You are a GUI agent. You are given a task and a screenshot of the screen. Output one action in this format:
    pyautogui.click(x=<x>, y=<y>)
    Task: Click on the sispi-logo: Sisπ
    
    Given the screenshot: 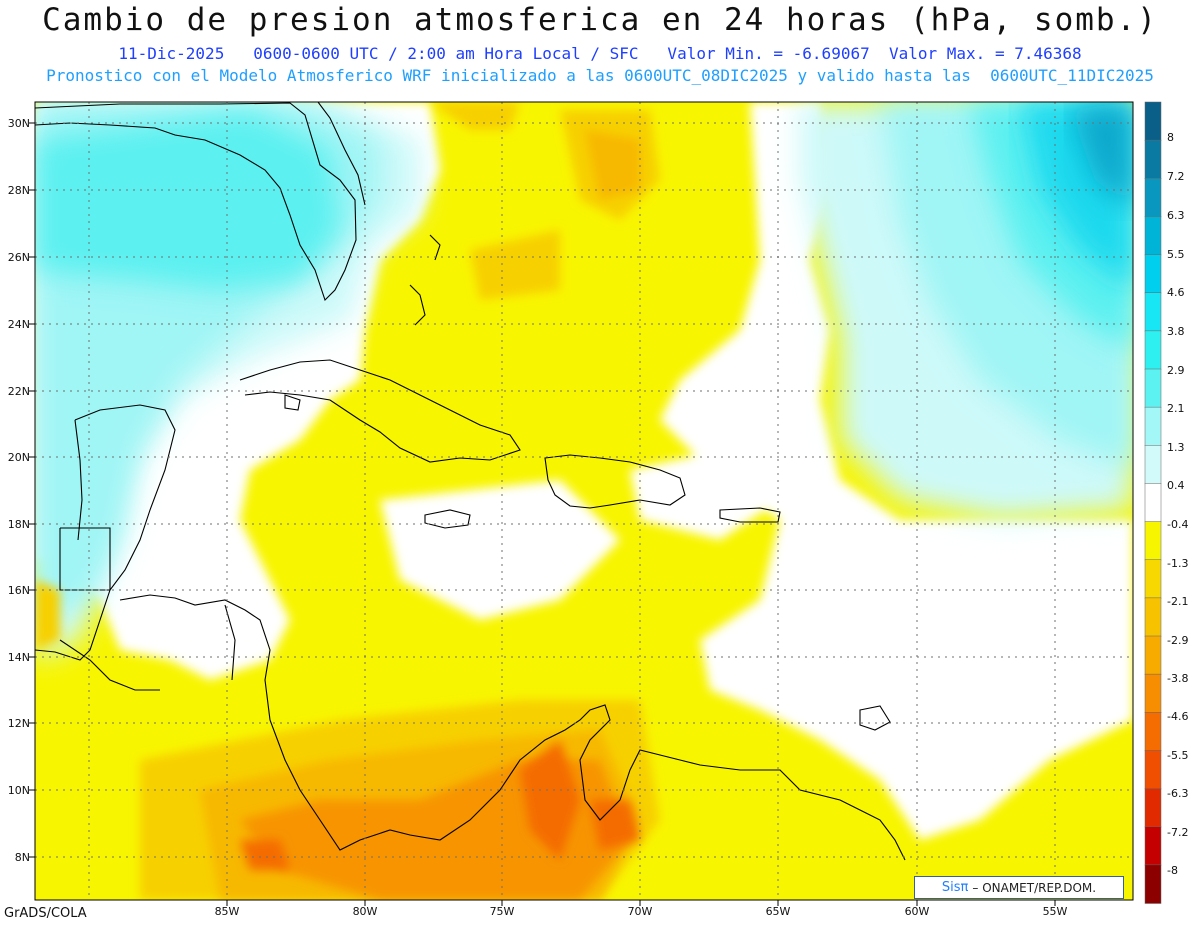 What is the action you would take?
    pyautogui.click(x=955, y=887)
    